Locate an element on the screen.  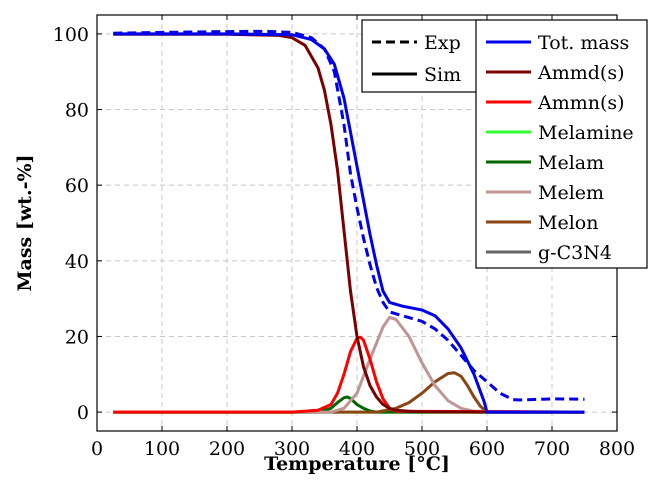
x-tick-label: 500 is located at coordinates (422, 449).